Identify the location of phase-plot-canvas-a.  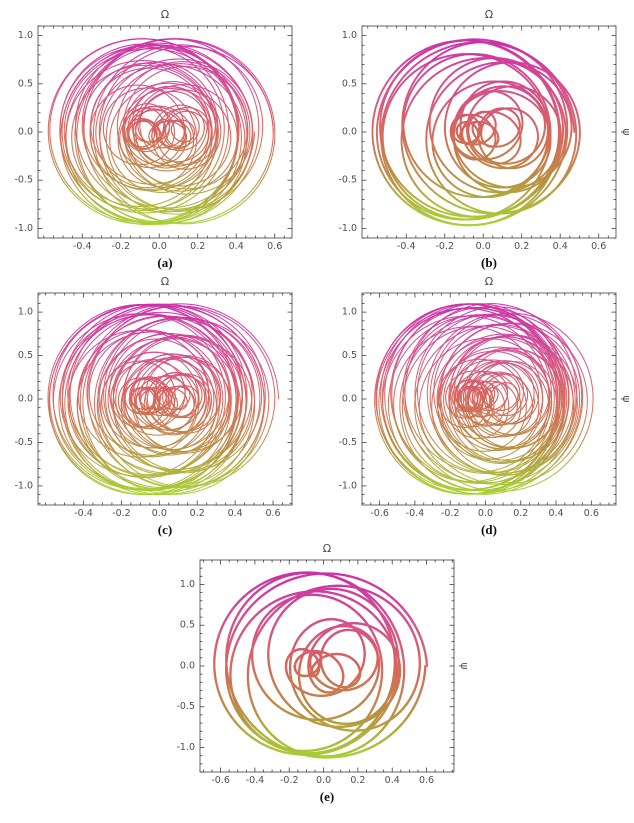
(155, 131).